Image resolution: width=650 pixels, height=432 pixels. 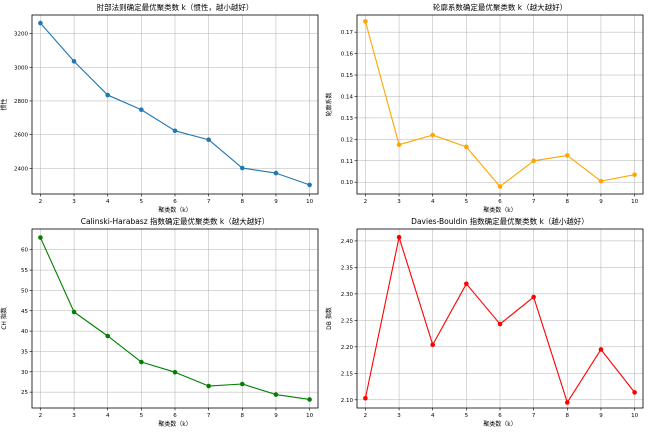 I want to click on chart3-xtick-label: 8, so click(x=243, y=416).